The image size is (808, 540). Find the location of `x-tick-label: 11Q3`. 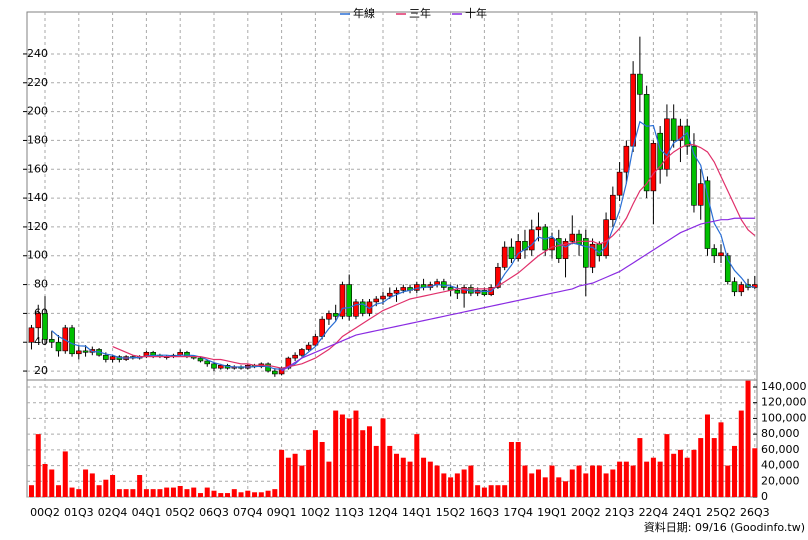

x-tick-label: 11Q3 is located at coordinates (349, 512).